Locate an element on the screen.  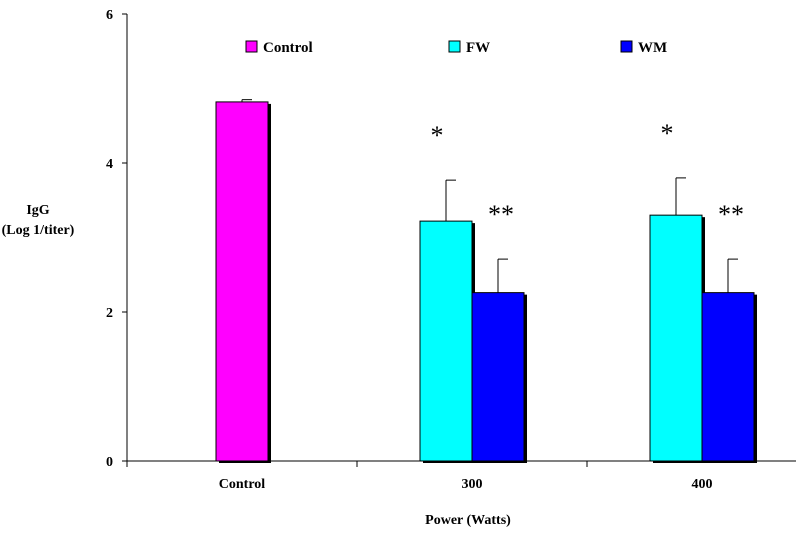
y-tick-label-0: 0 is located at coordinates (109, 462).